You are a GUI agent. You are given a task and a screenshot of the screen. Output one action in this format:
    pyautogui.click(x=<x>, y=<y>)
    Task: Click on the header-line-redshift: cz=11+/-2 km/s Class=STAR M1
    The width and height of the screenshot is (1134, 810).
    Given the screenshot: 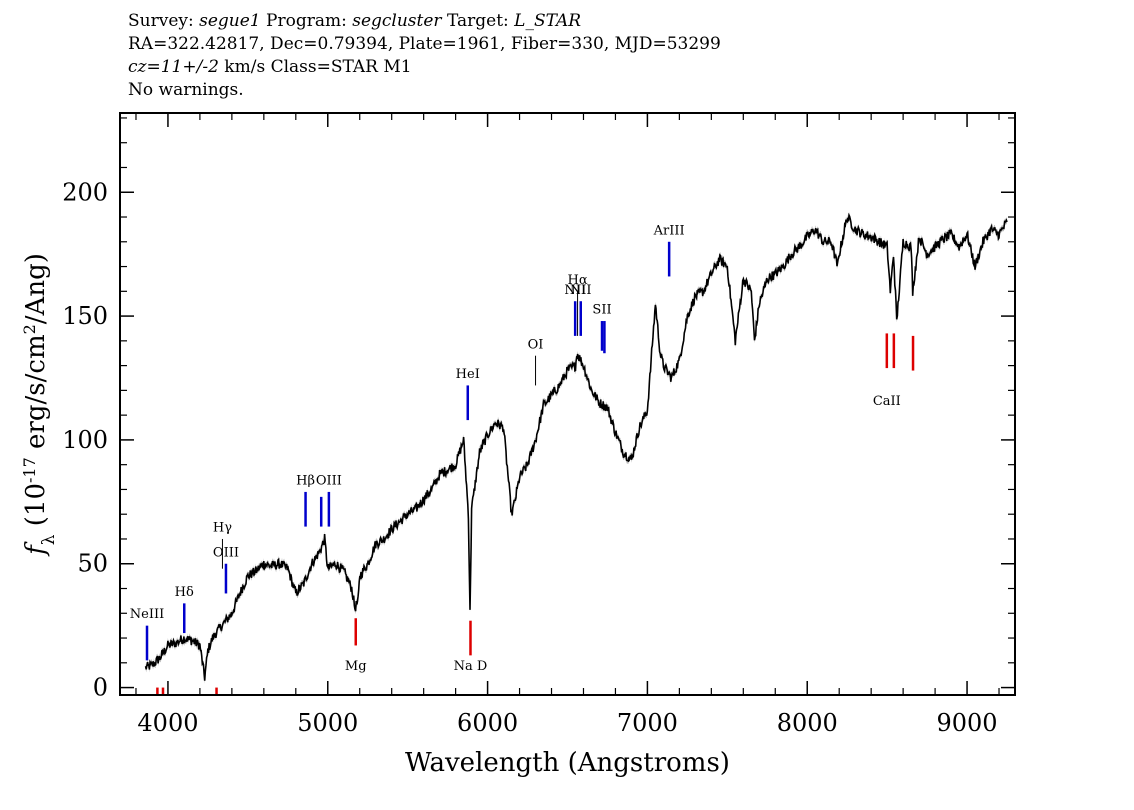 What is the action you would take?
    pyautogui.click(x=424, y=67)
    